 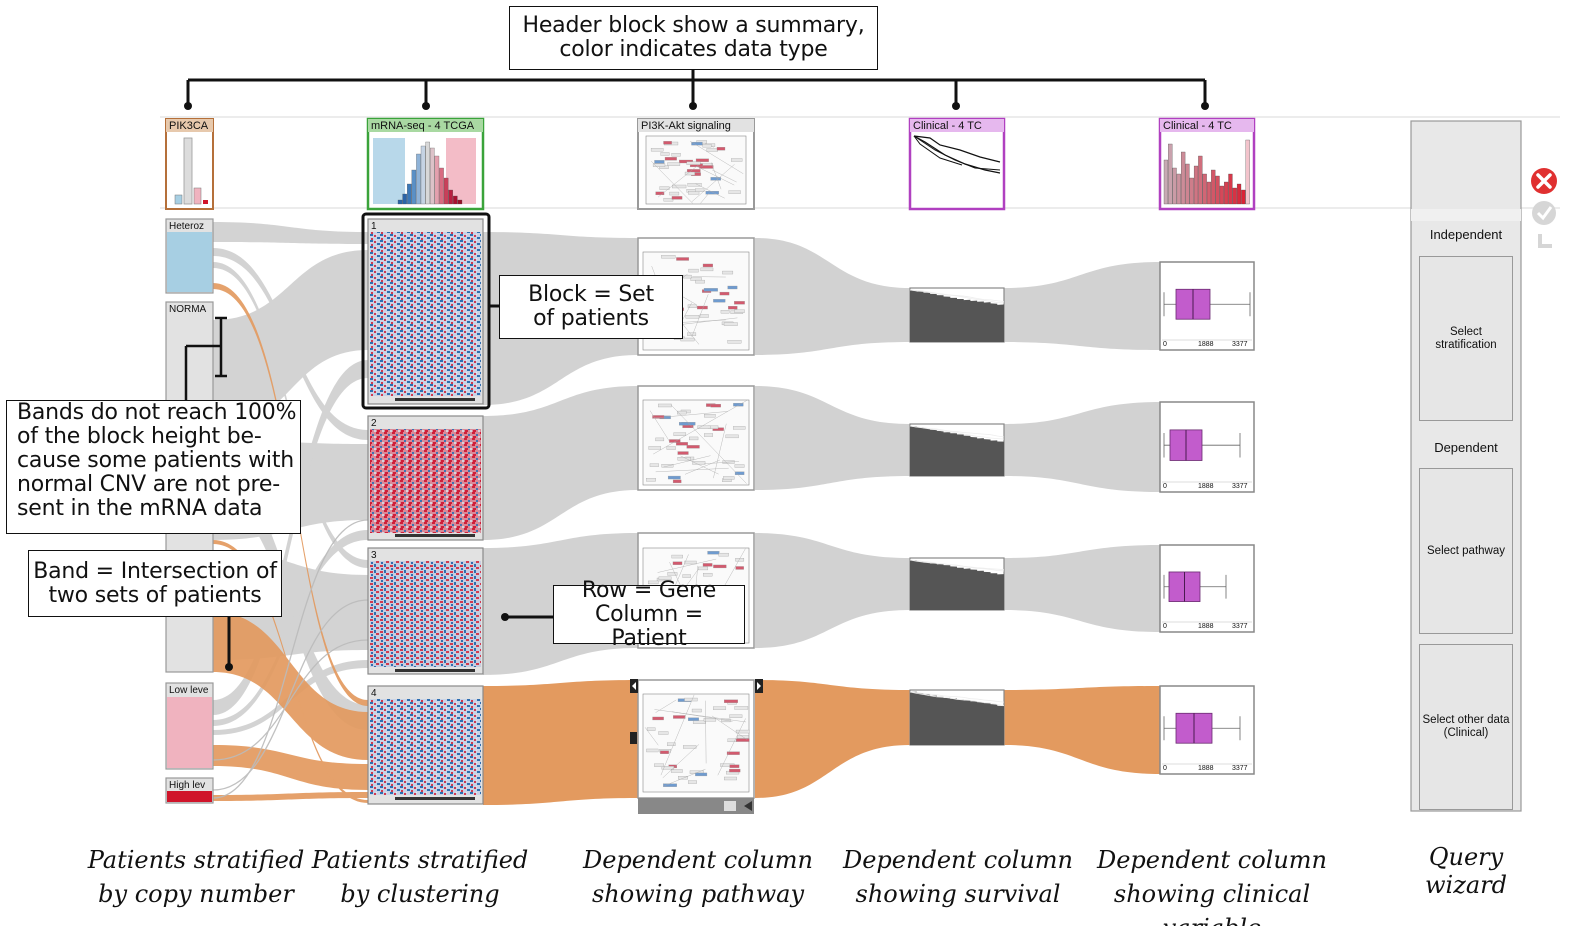 What do you see at coordinates (148, 484) in the screenshot?
I see `bands-callout-line: normal CNV are not pre-` at bounding box center [148, 484].